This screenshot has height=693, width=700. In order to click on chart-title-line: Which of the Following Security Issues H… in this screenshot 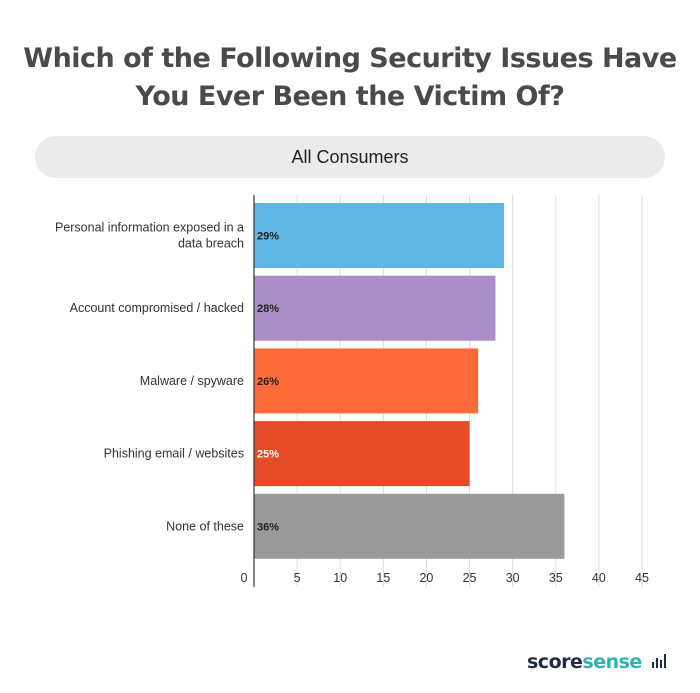, I will do `click(350, 58)`.